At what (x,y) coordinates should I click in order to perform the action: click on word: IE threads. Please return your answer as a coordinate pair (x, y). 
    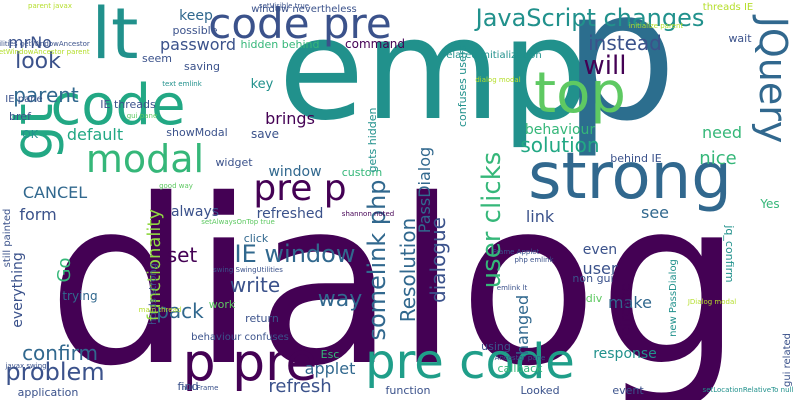
    Looking at the image, I should click on (128, 104).